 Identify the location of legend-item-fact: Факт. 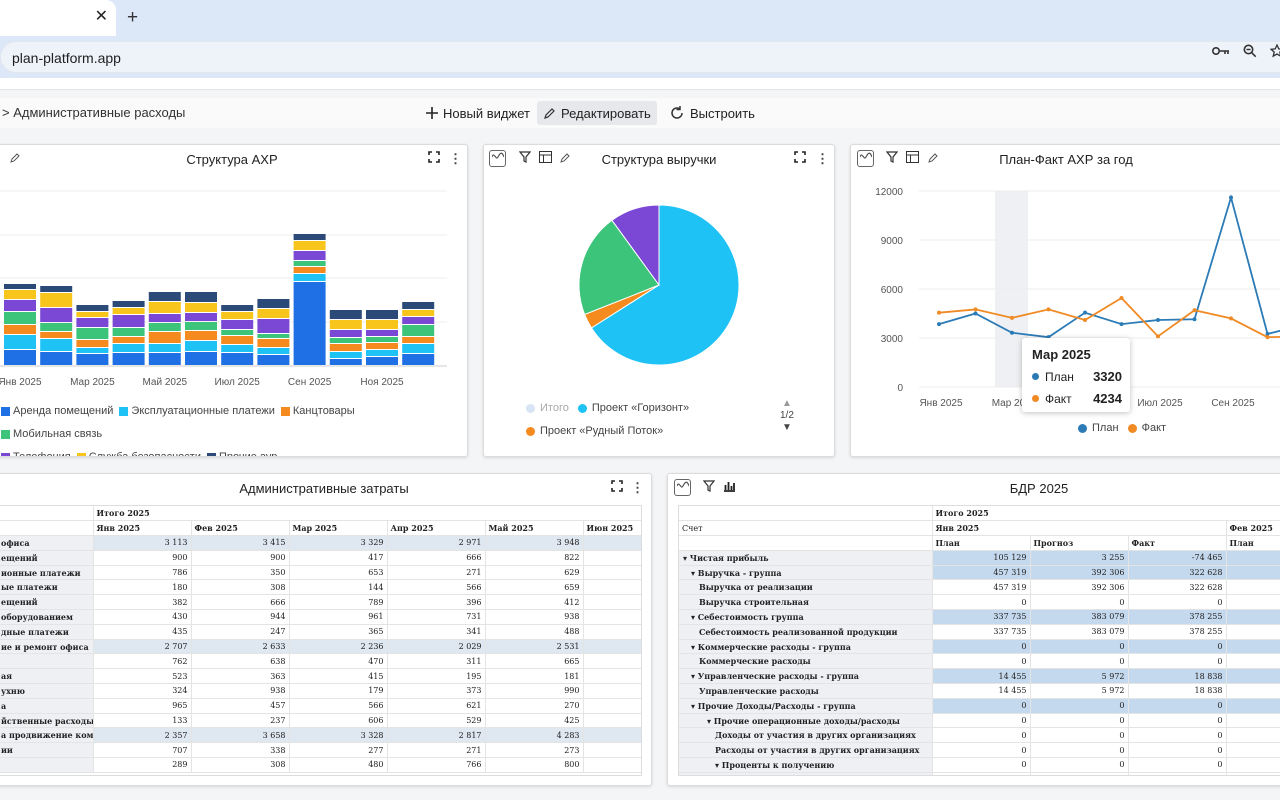
(1146, 428).